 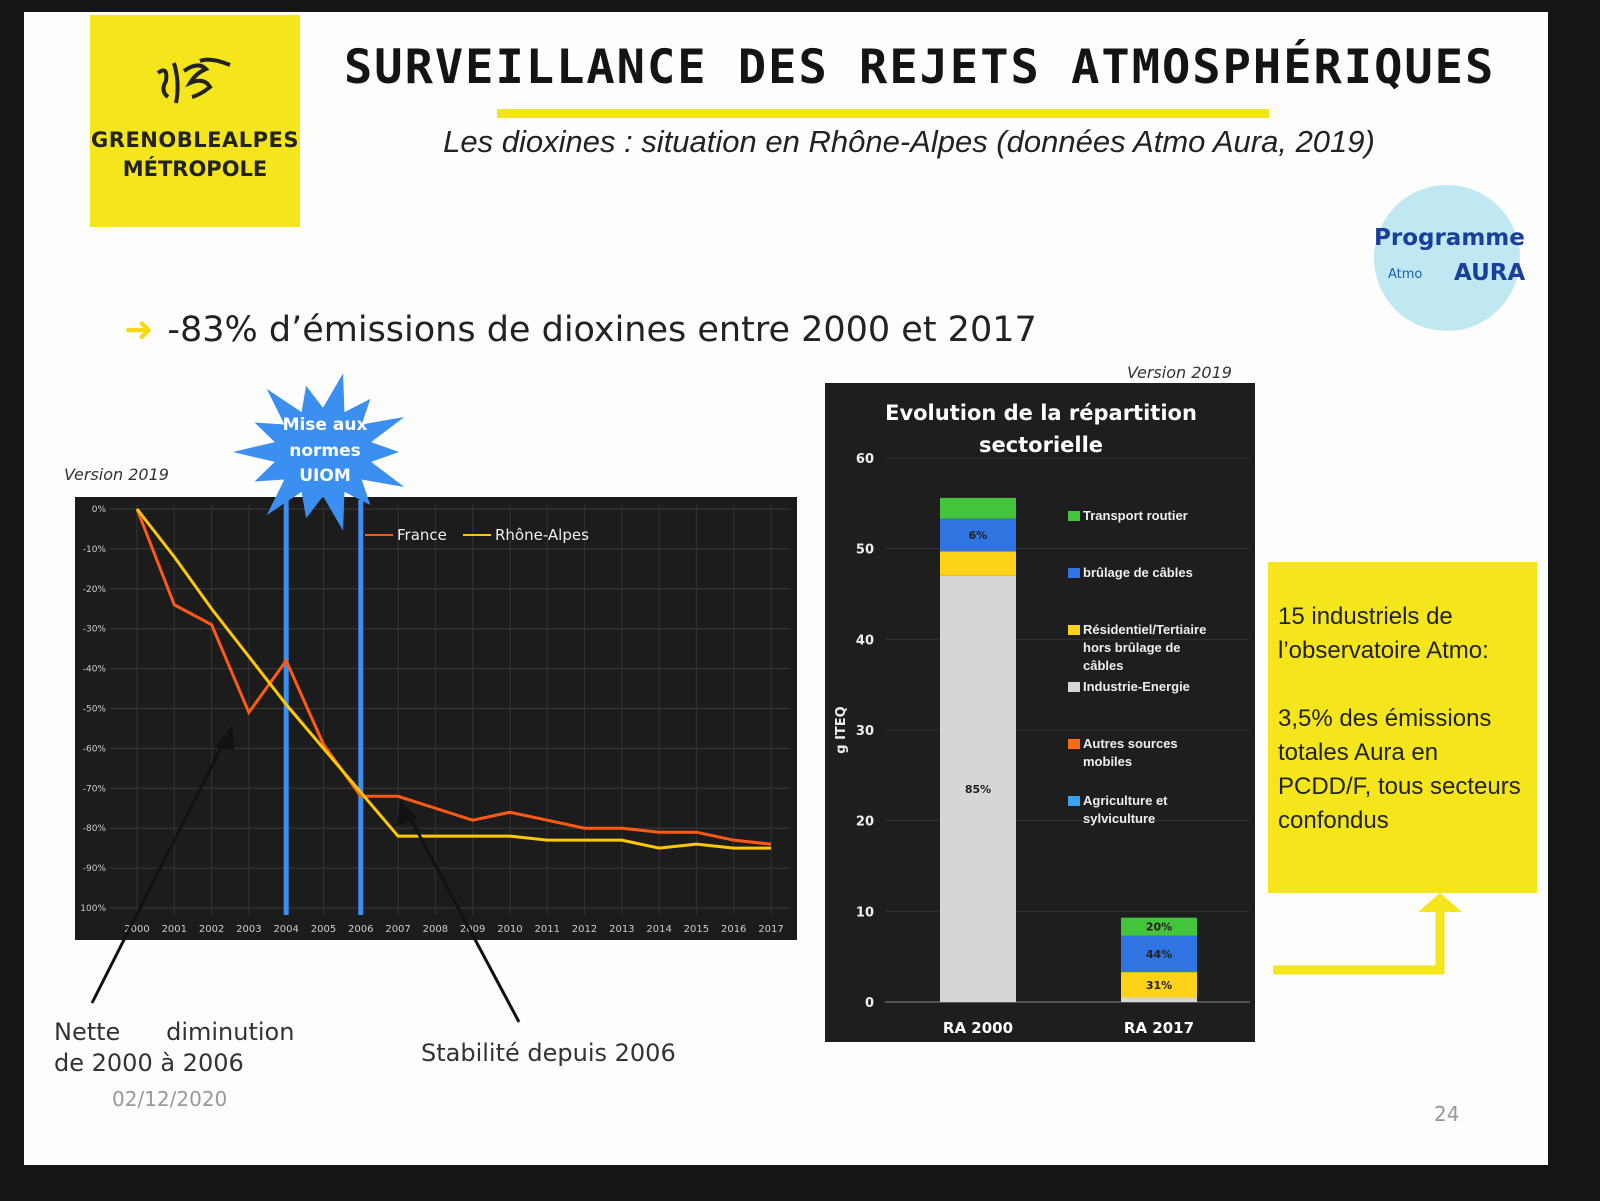 What do you see at coordinates (116, 474) in the screenshot?
I see `line-chart-version: Version 2019` at bounding box center [116, 474].